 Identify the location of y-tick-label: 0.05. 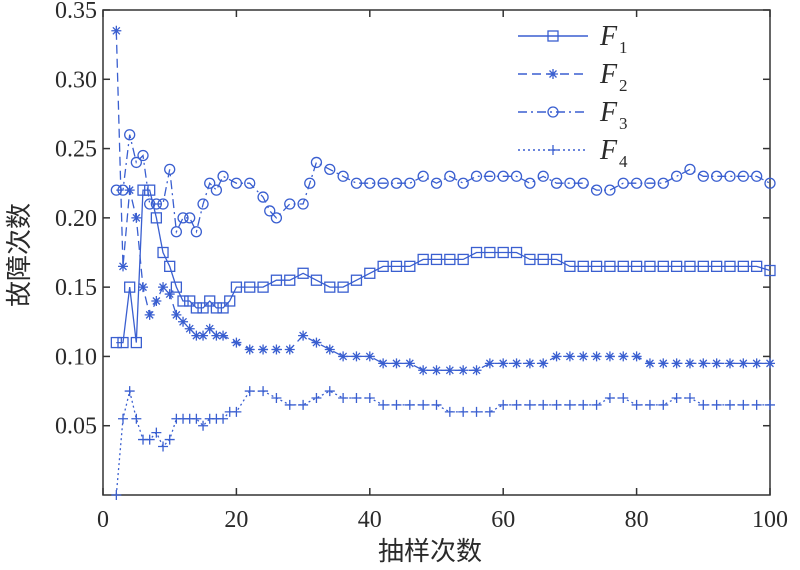
(76, 427).